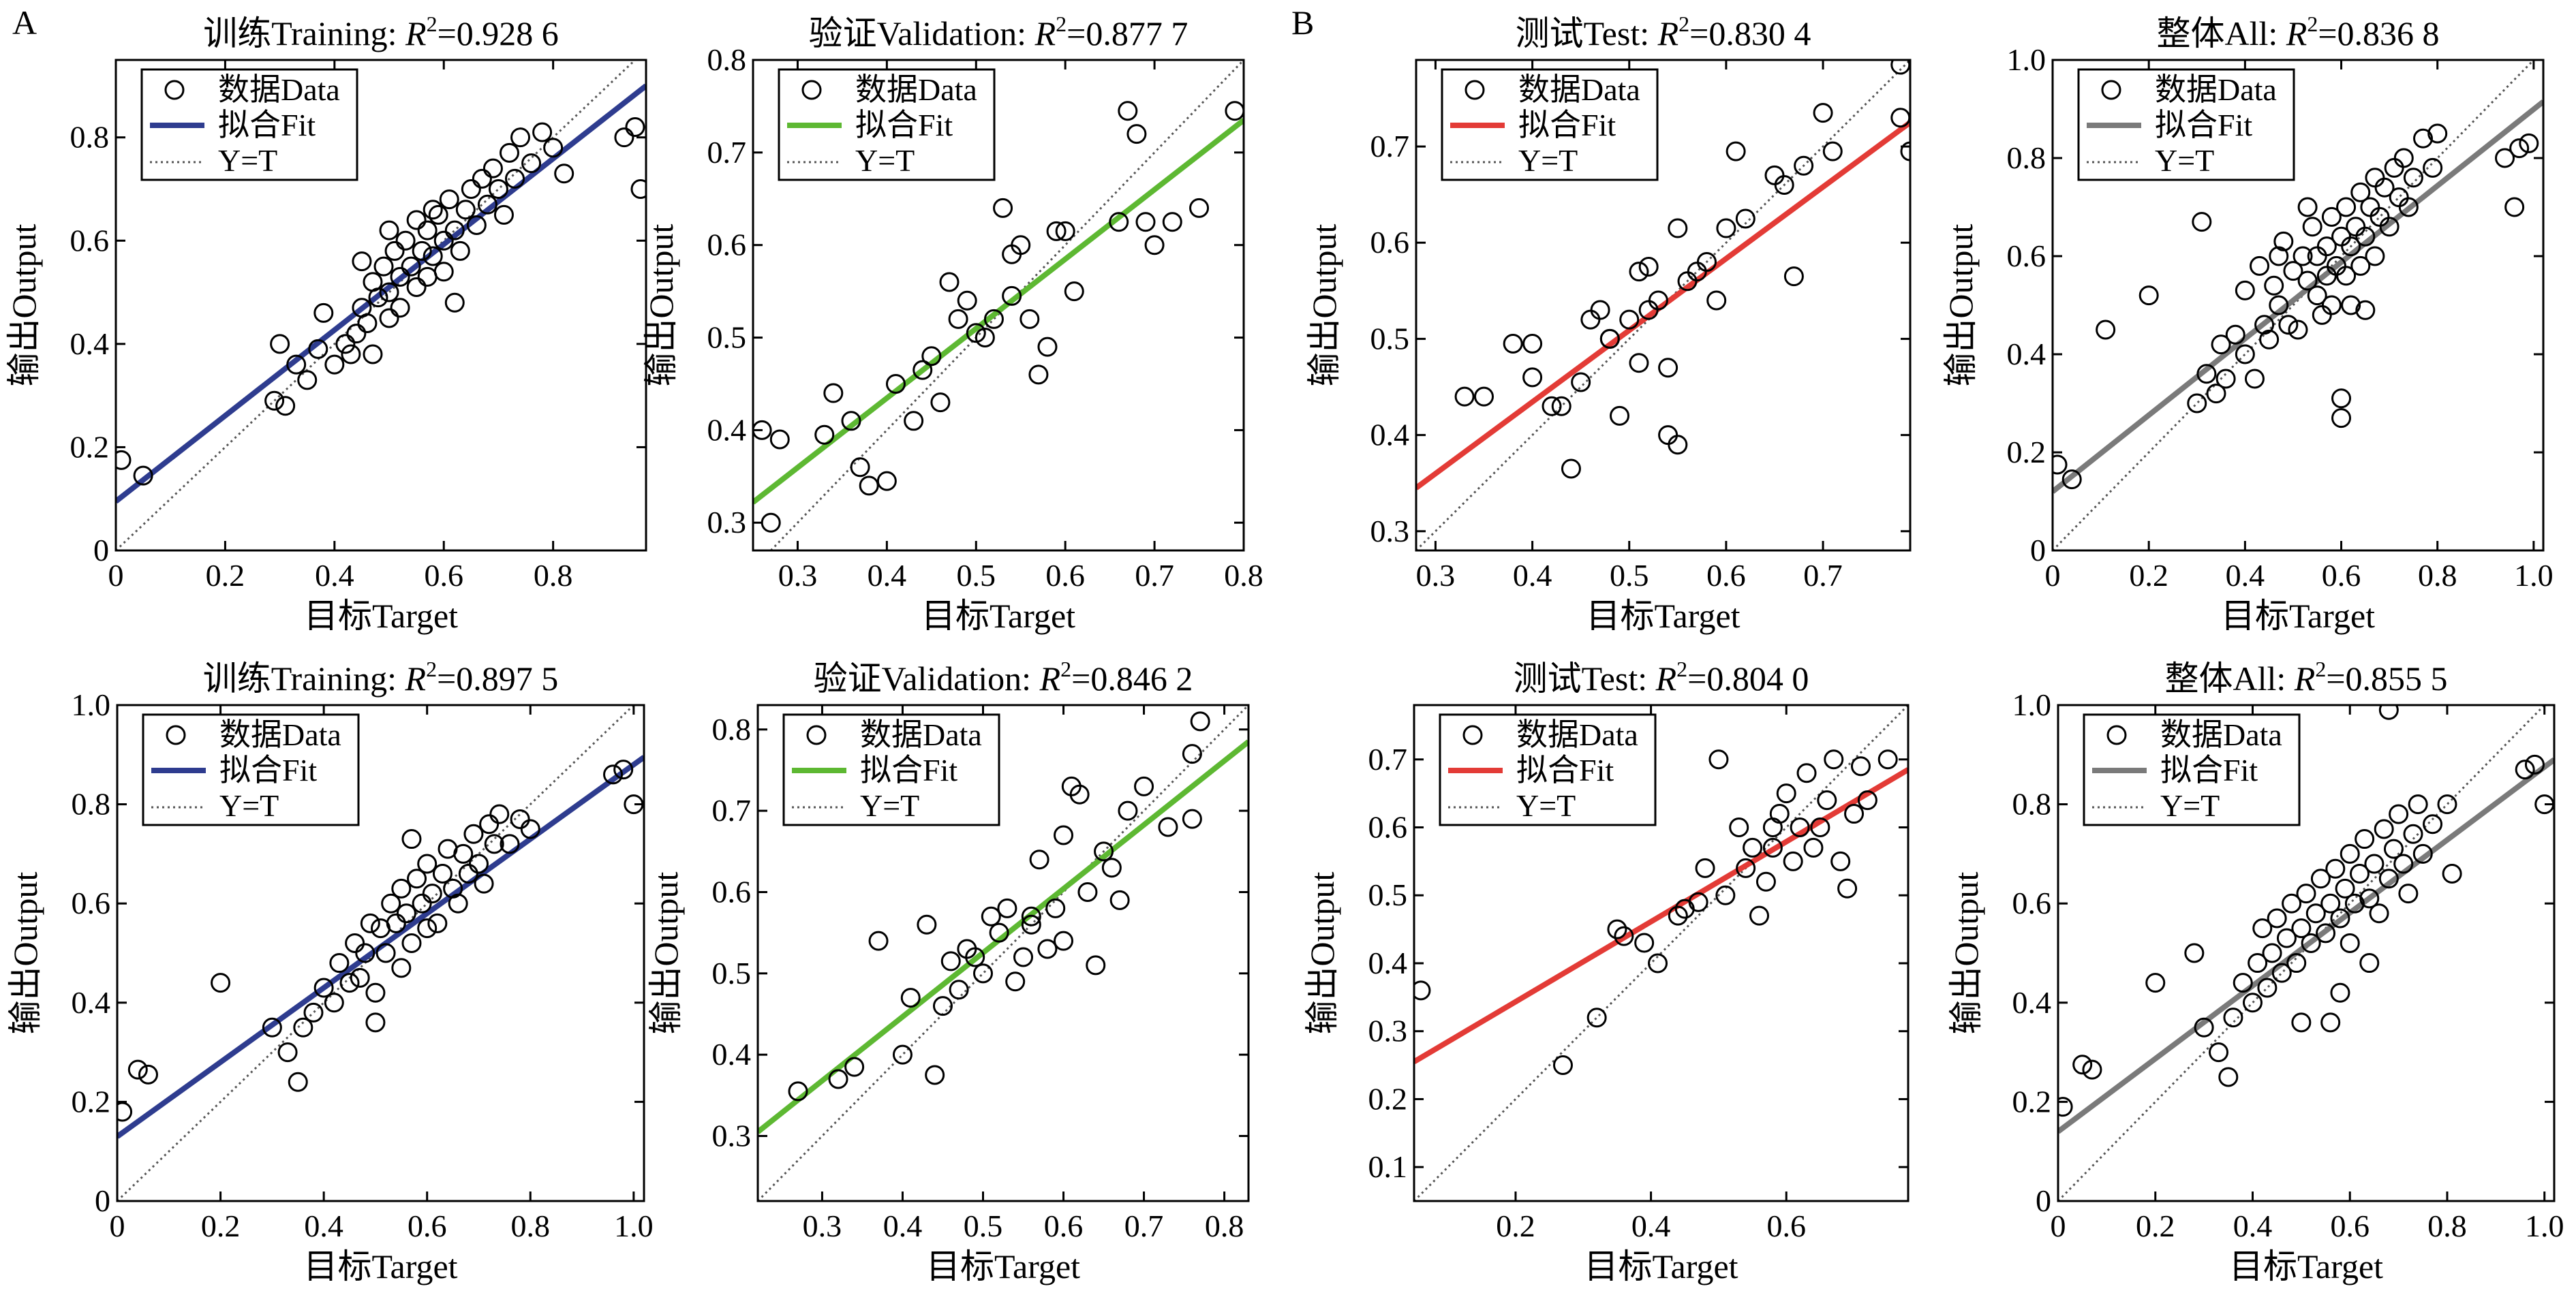 The image size is (2576, 1293). Describe the element at coordinates (279, 89) in the screenshot. I see `legend-label-data: 数据Data` at that location.